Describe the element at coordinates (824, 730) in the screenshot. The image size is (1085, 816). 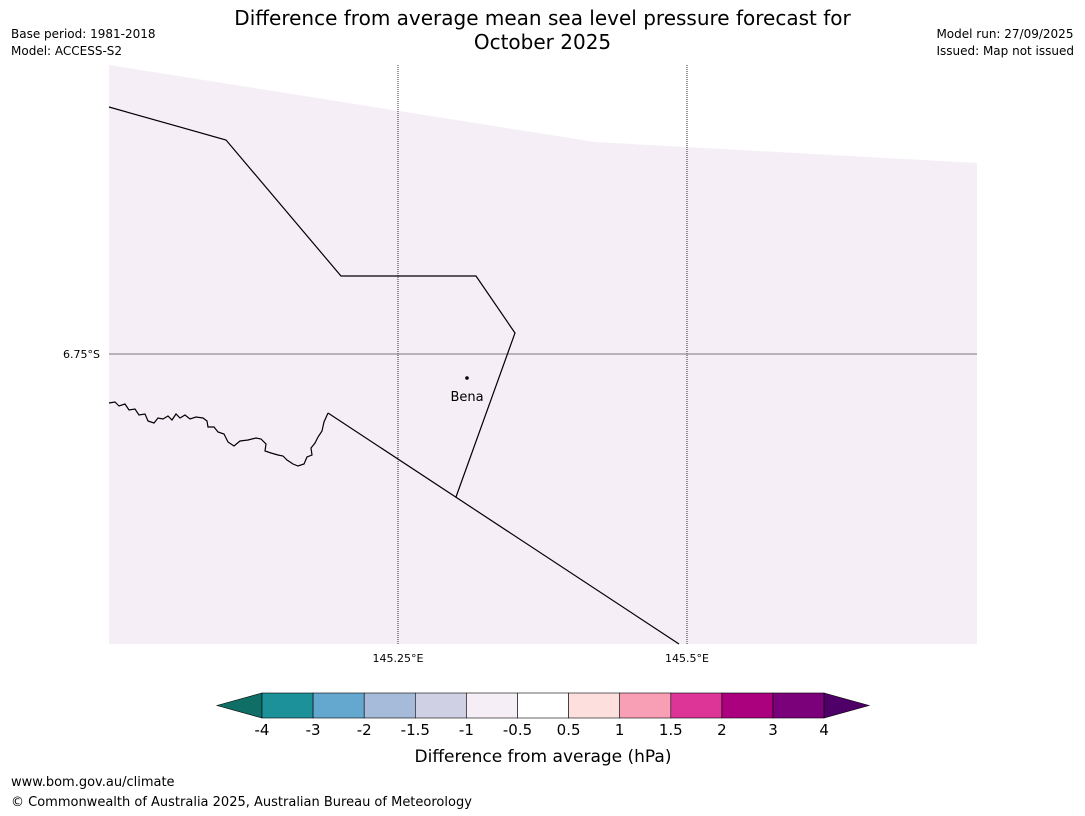
I see `colorbar-tick-label: 4` at that location.